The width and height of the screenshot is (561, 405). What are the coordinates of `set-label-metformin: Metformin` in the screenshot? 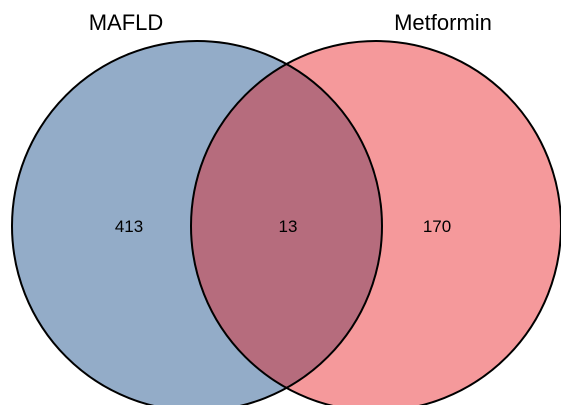 It's located at (443, 22).